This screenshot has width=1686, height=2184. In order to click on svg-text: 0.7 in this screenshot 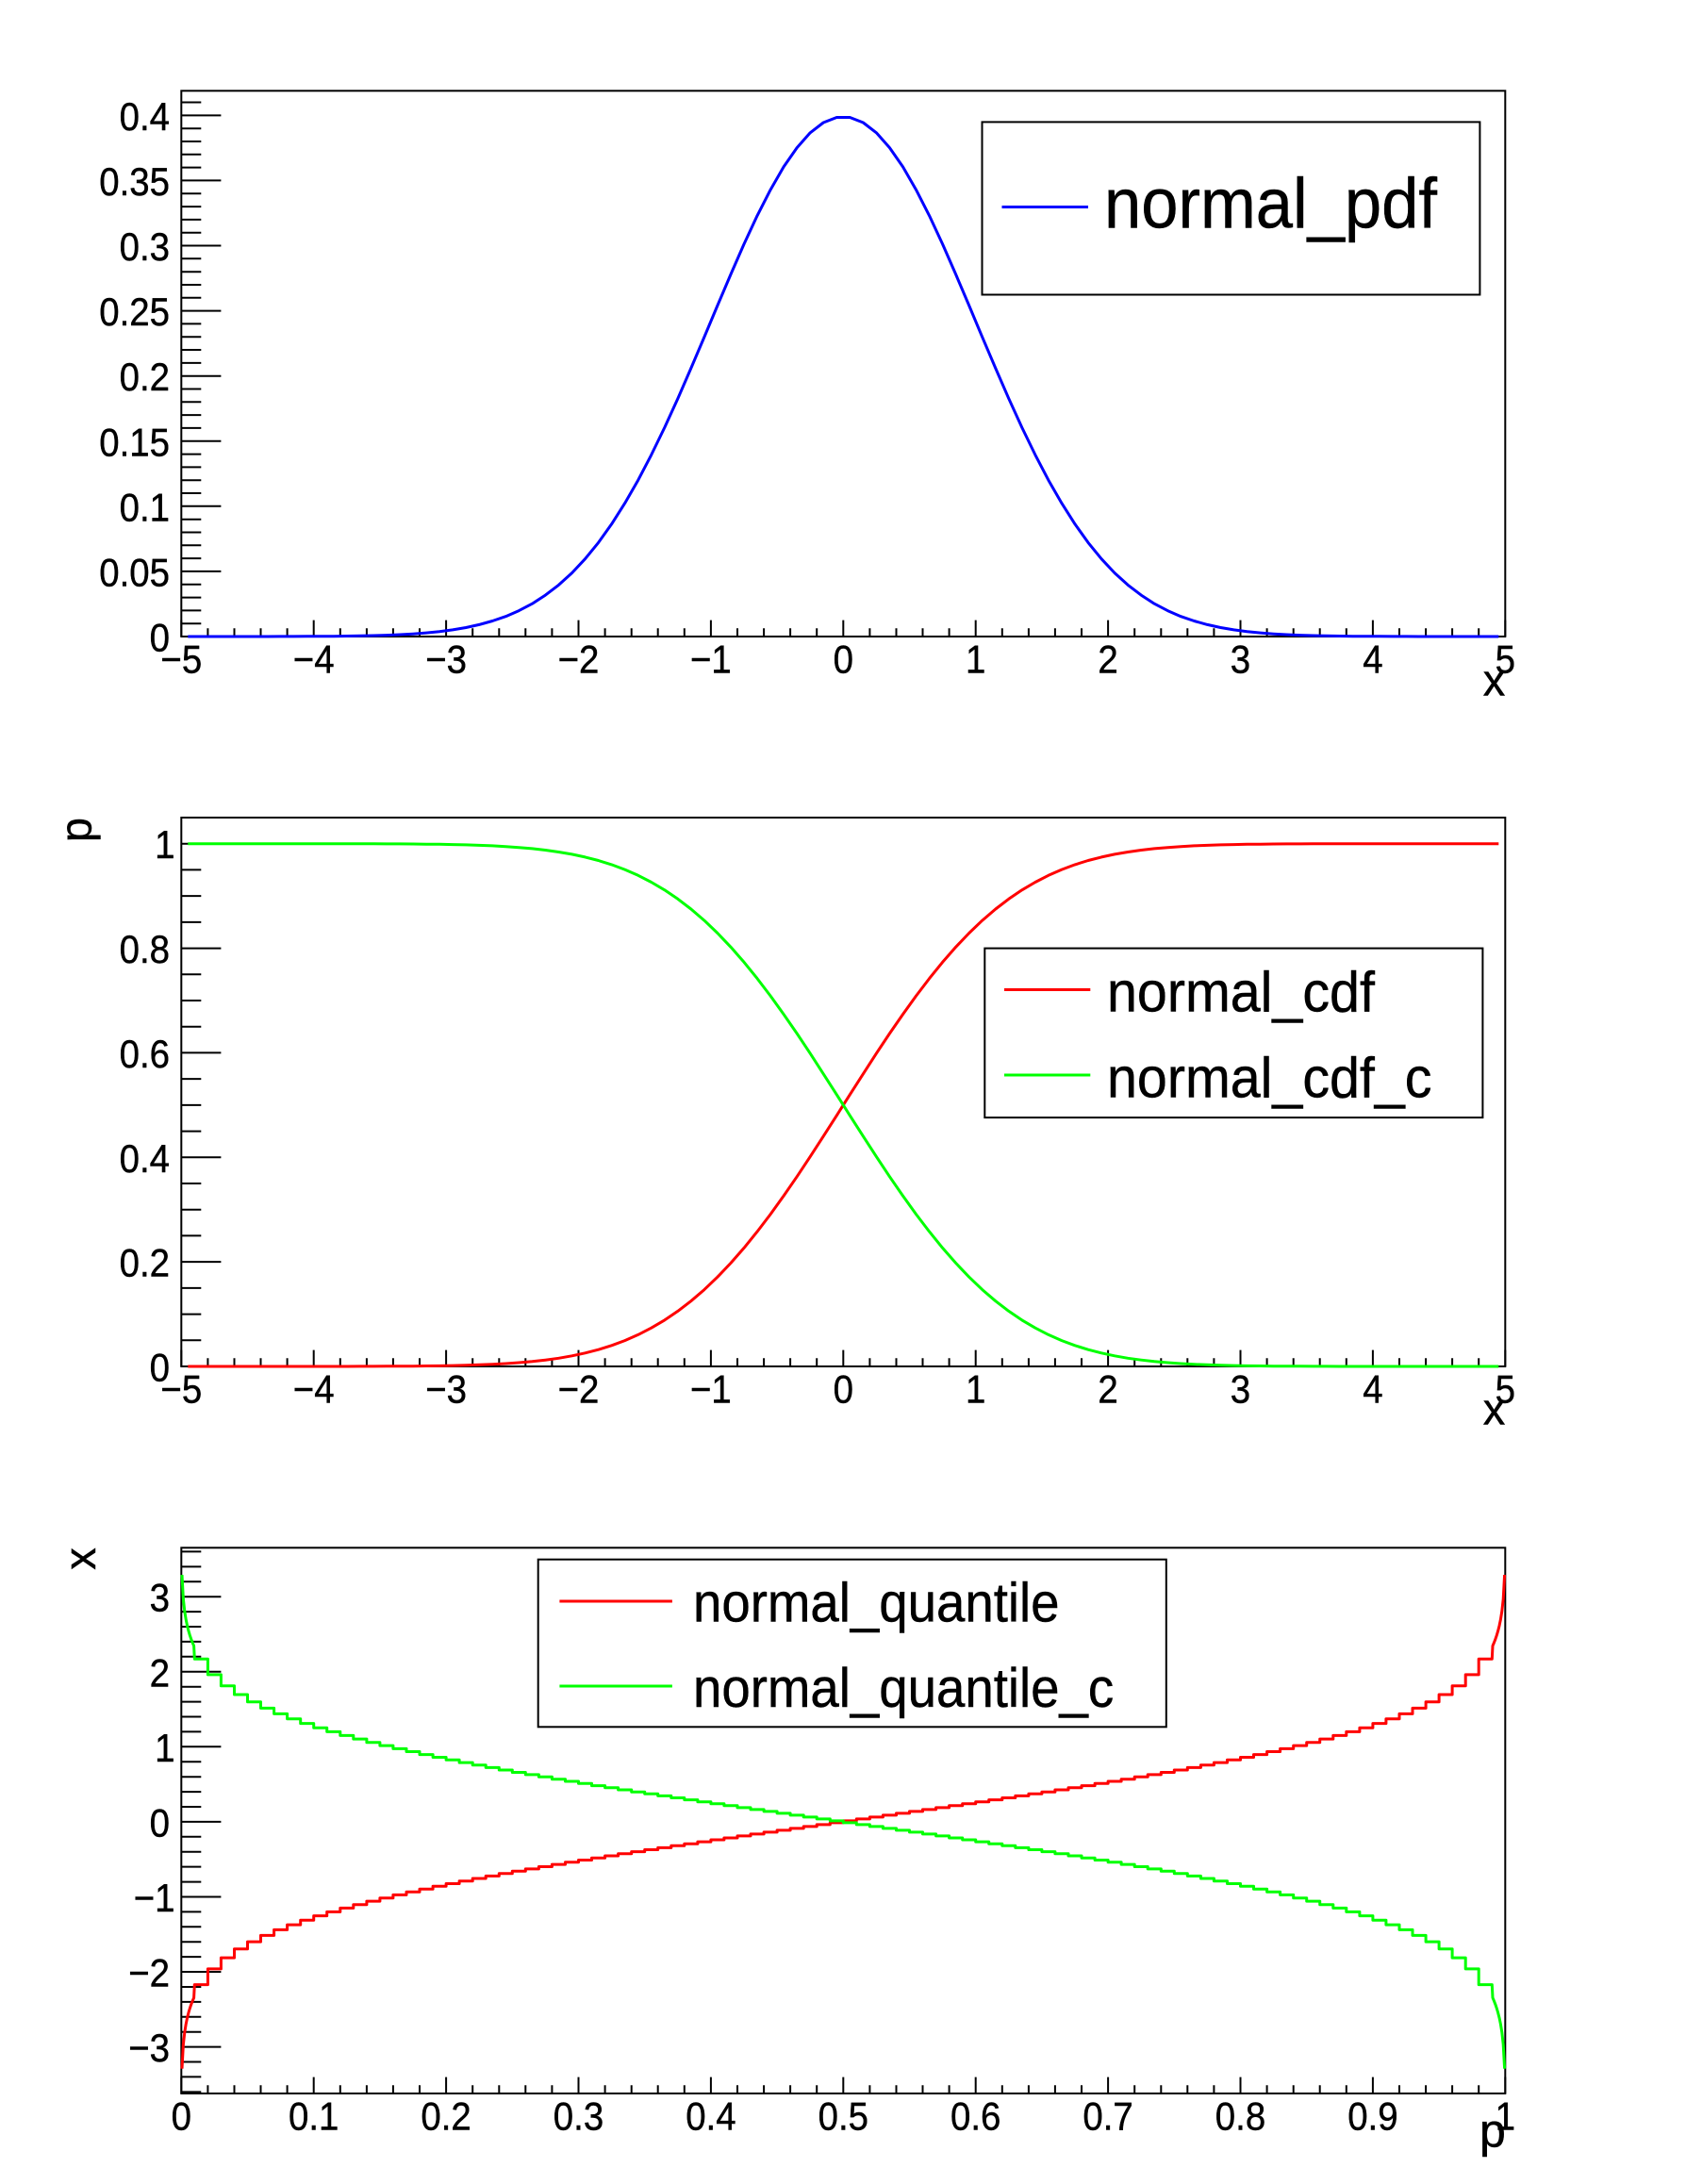, I will do `click(1107, 2116)`.